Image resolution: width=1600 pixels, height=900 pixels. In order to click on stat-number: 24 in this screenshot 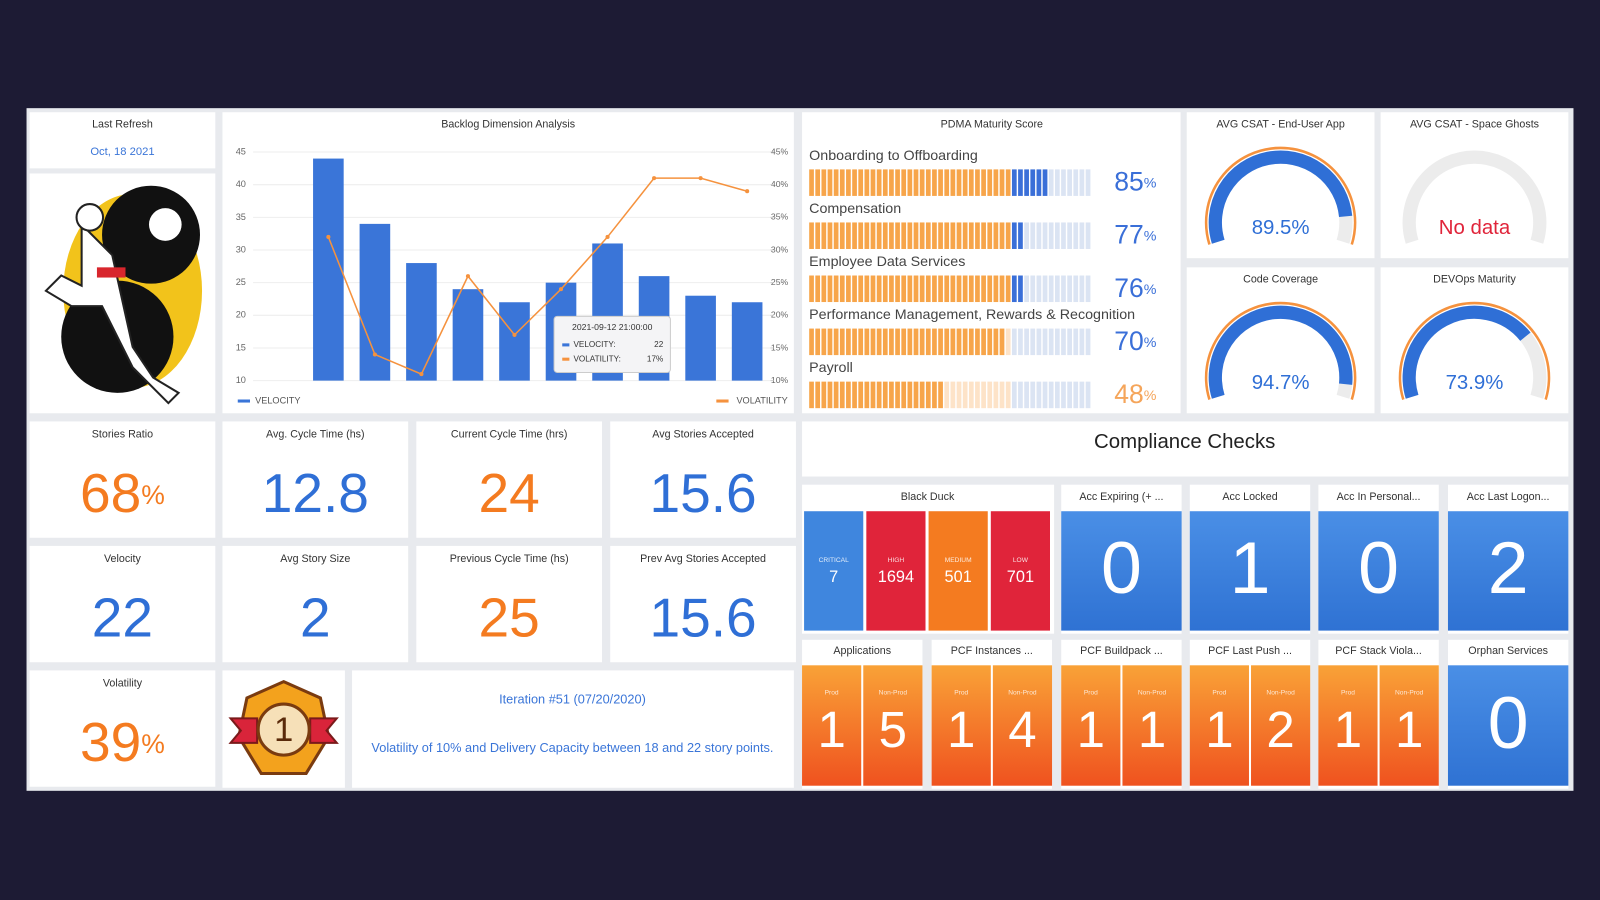, I will do `click(509, 493)`.